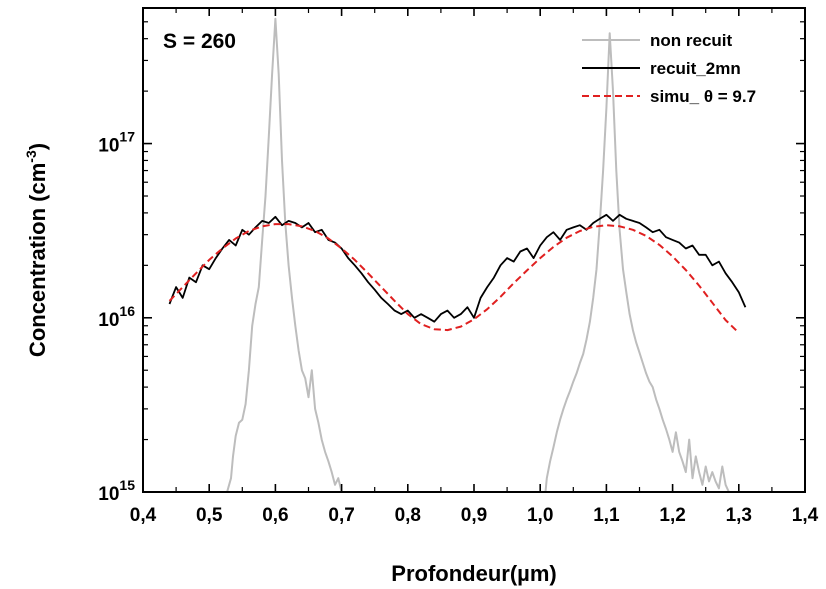  I want to click on x-tick-label: 0,6, so click(275, 515).